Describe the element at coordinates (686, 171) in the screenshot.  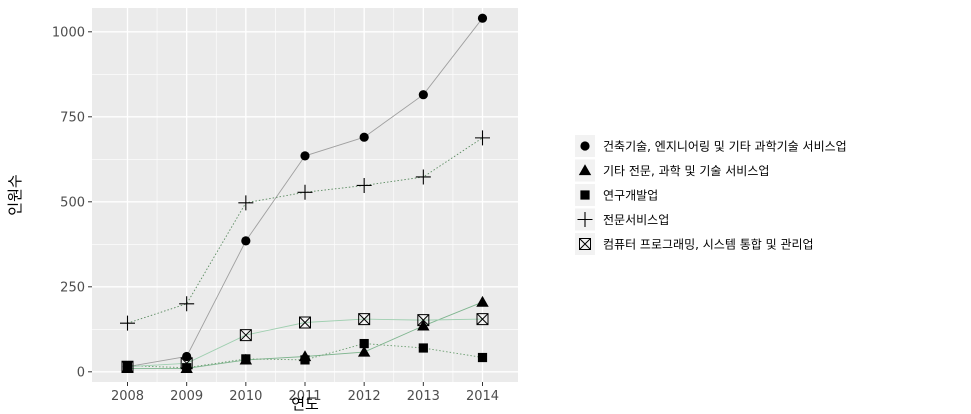
I see `legend-label: 기타 전문, 과학 및 기술 서비스업` at that location.